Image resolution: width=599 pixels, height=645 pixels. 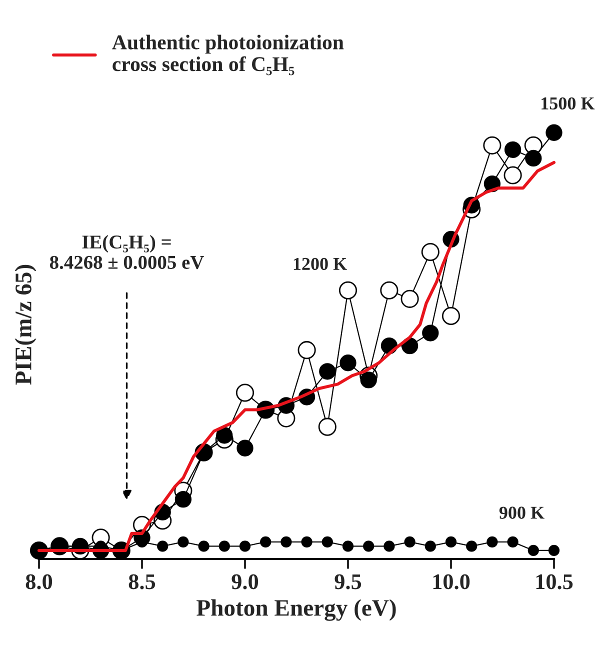 I want to click on x-tick-label: 9.0, so click(x=245, y=582).